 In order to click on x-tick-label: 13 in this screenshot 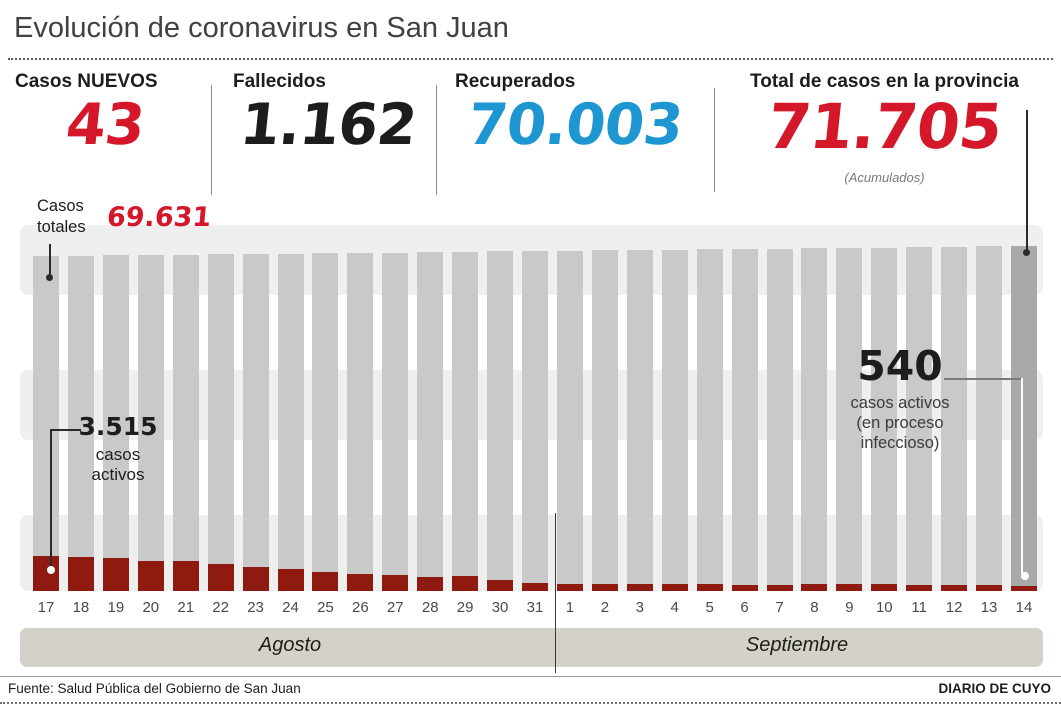, I will do `click(989, 607)`.